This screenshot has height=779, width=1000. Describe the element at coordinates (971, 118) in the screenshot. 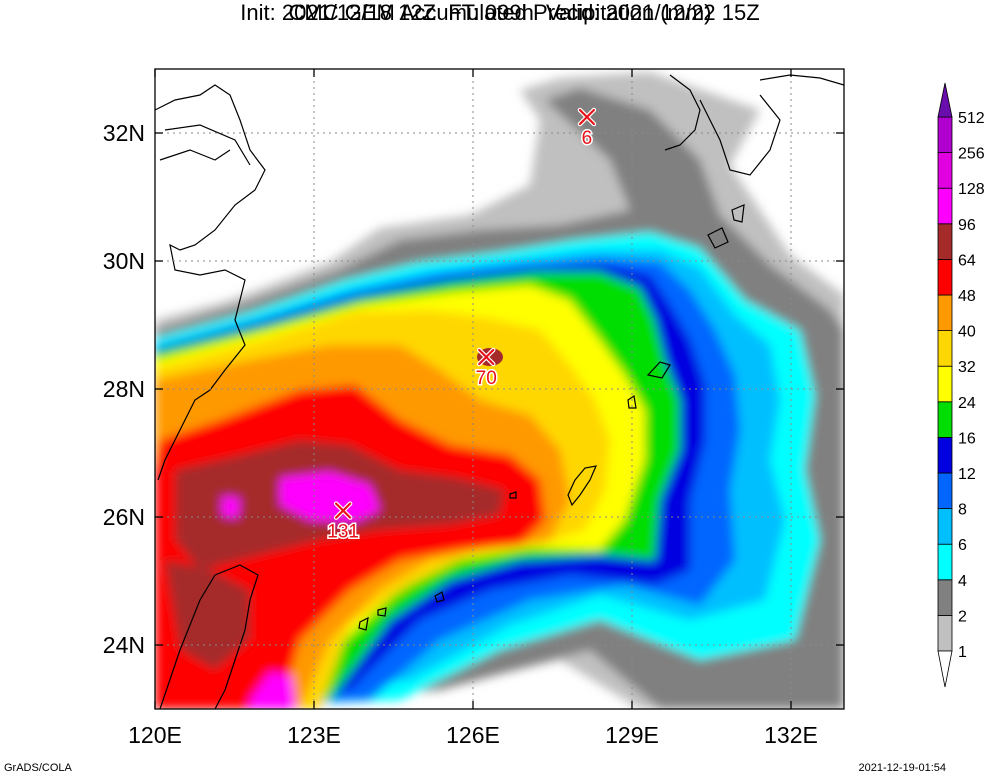

I see `legend-level-label: 512` at that location.